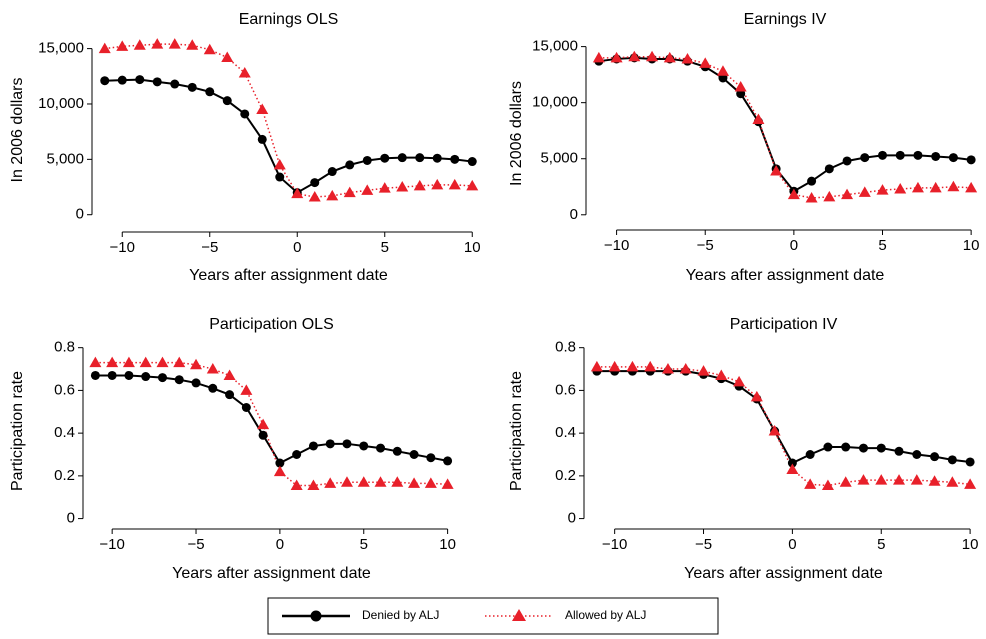  What do you see at coordinates (784, 324) in the screenshot?
I see `panel-title: Participation IV` at bounding box center [784, 324].